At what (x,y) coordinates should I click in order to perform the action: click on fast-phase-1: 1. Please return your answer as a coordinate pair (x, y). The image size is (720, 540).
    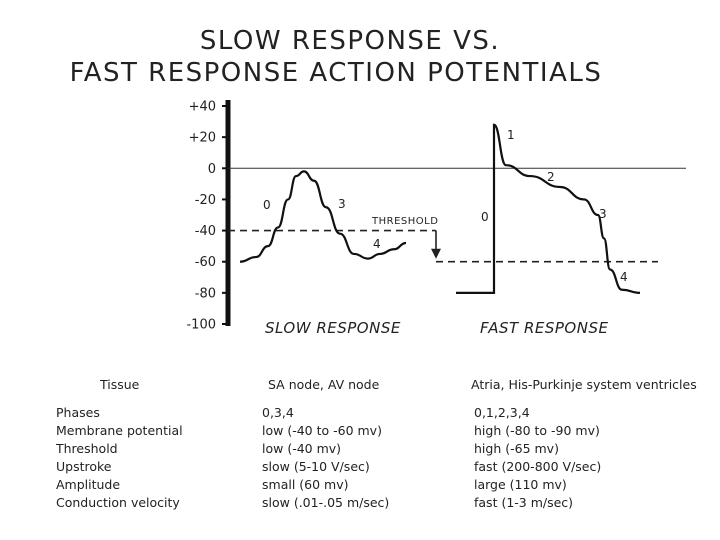
    Looking at the image, I should click on (511, 135).